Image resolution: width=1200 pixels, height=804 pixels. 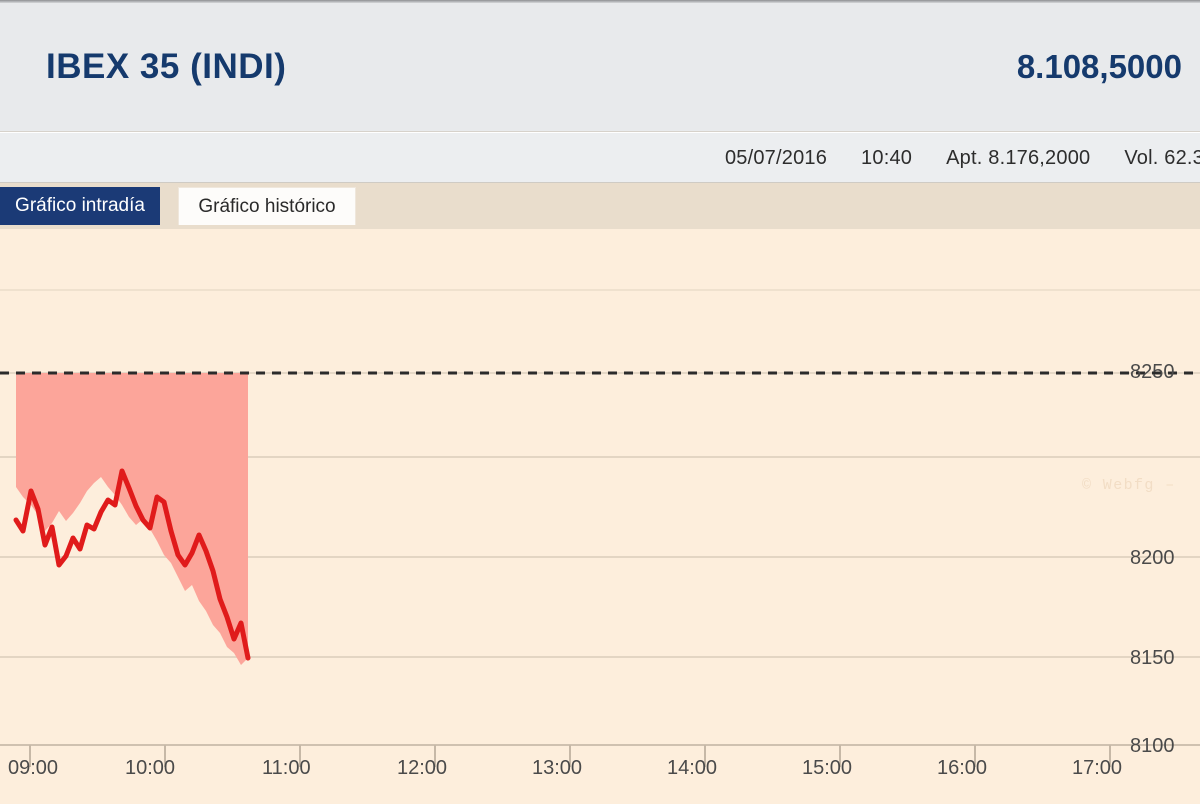 What do you see at coordinates (1018, 157) in the screenshot?
I see `quote-open: Apt. 8.176,2000` at bounding box center [1018, 157].